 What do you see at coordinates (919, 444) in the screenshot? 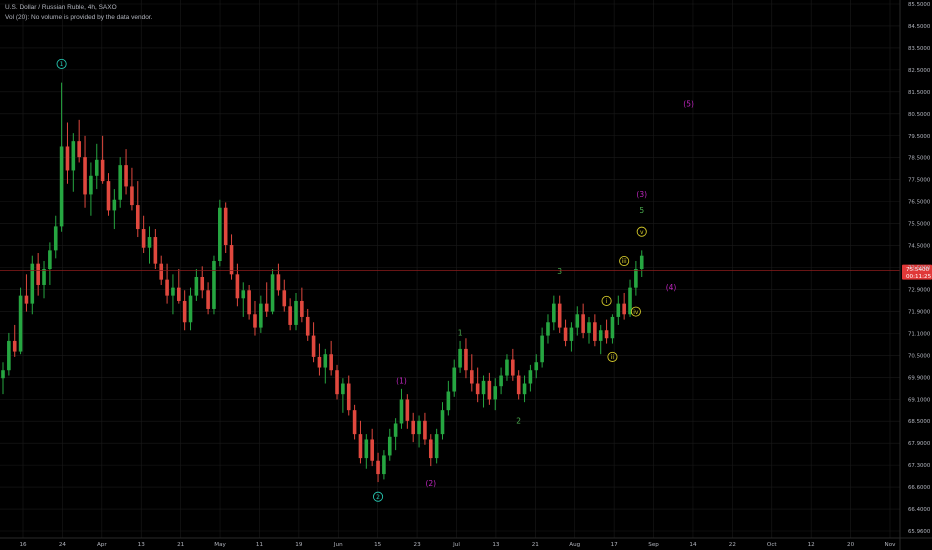
I see `price-tick-label: 67.9000` at bounding box center [919, 444].